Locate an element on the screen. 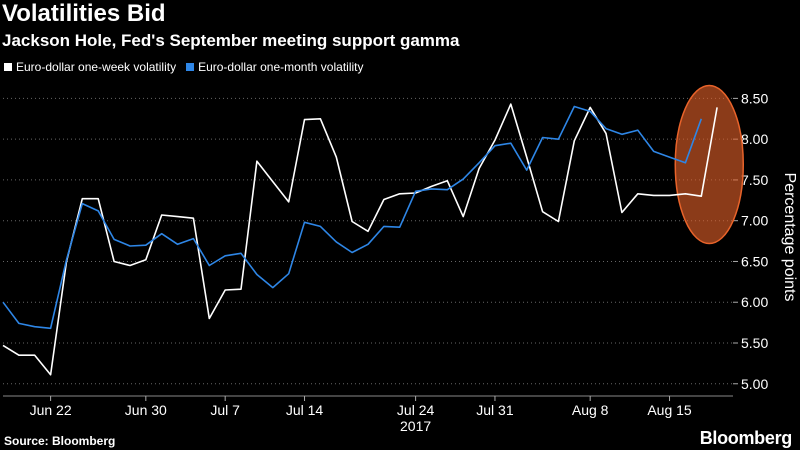  x-tick-label: Jul 24 is located at coordinates (416, 410).